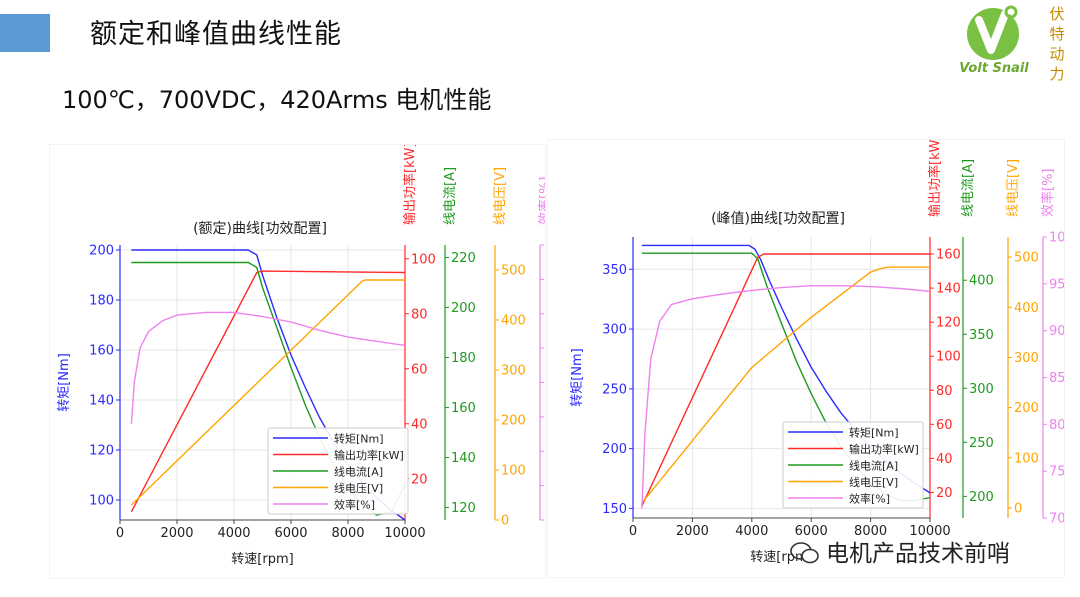 The height and width of the screenshot is (597, 1080). What do you see at coordinates (948, 323) in the screenshot?
I see `power-tick-label: 120` at bounding box center [948, 323].